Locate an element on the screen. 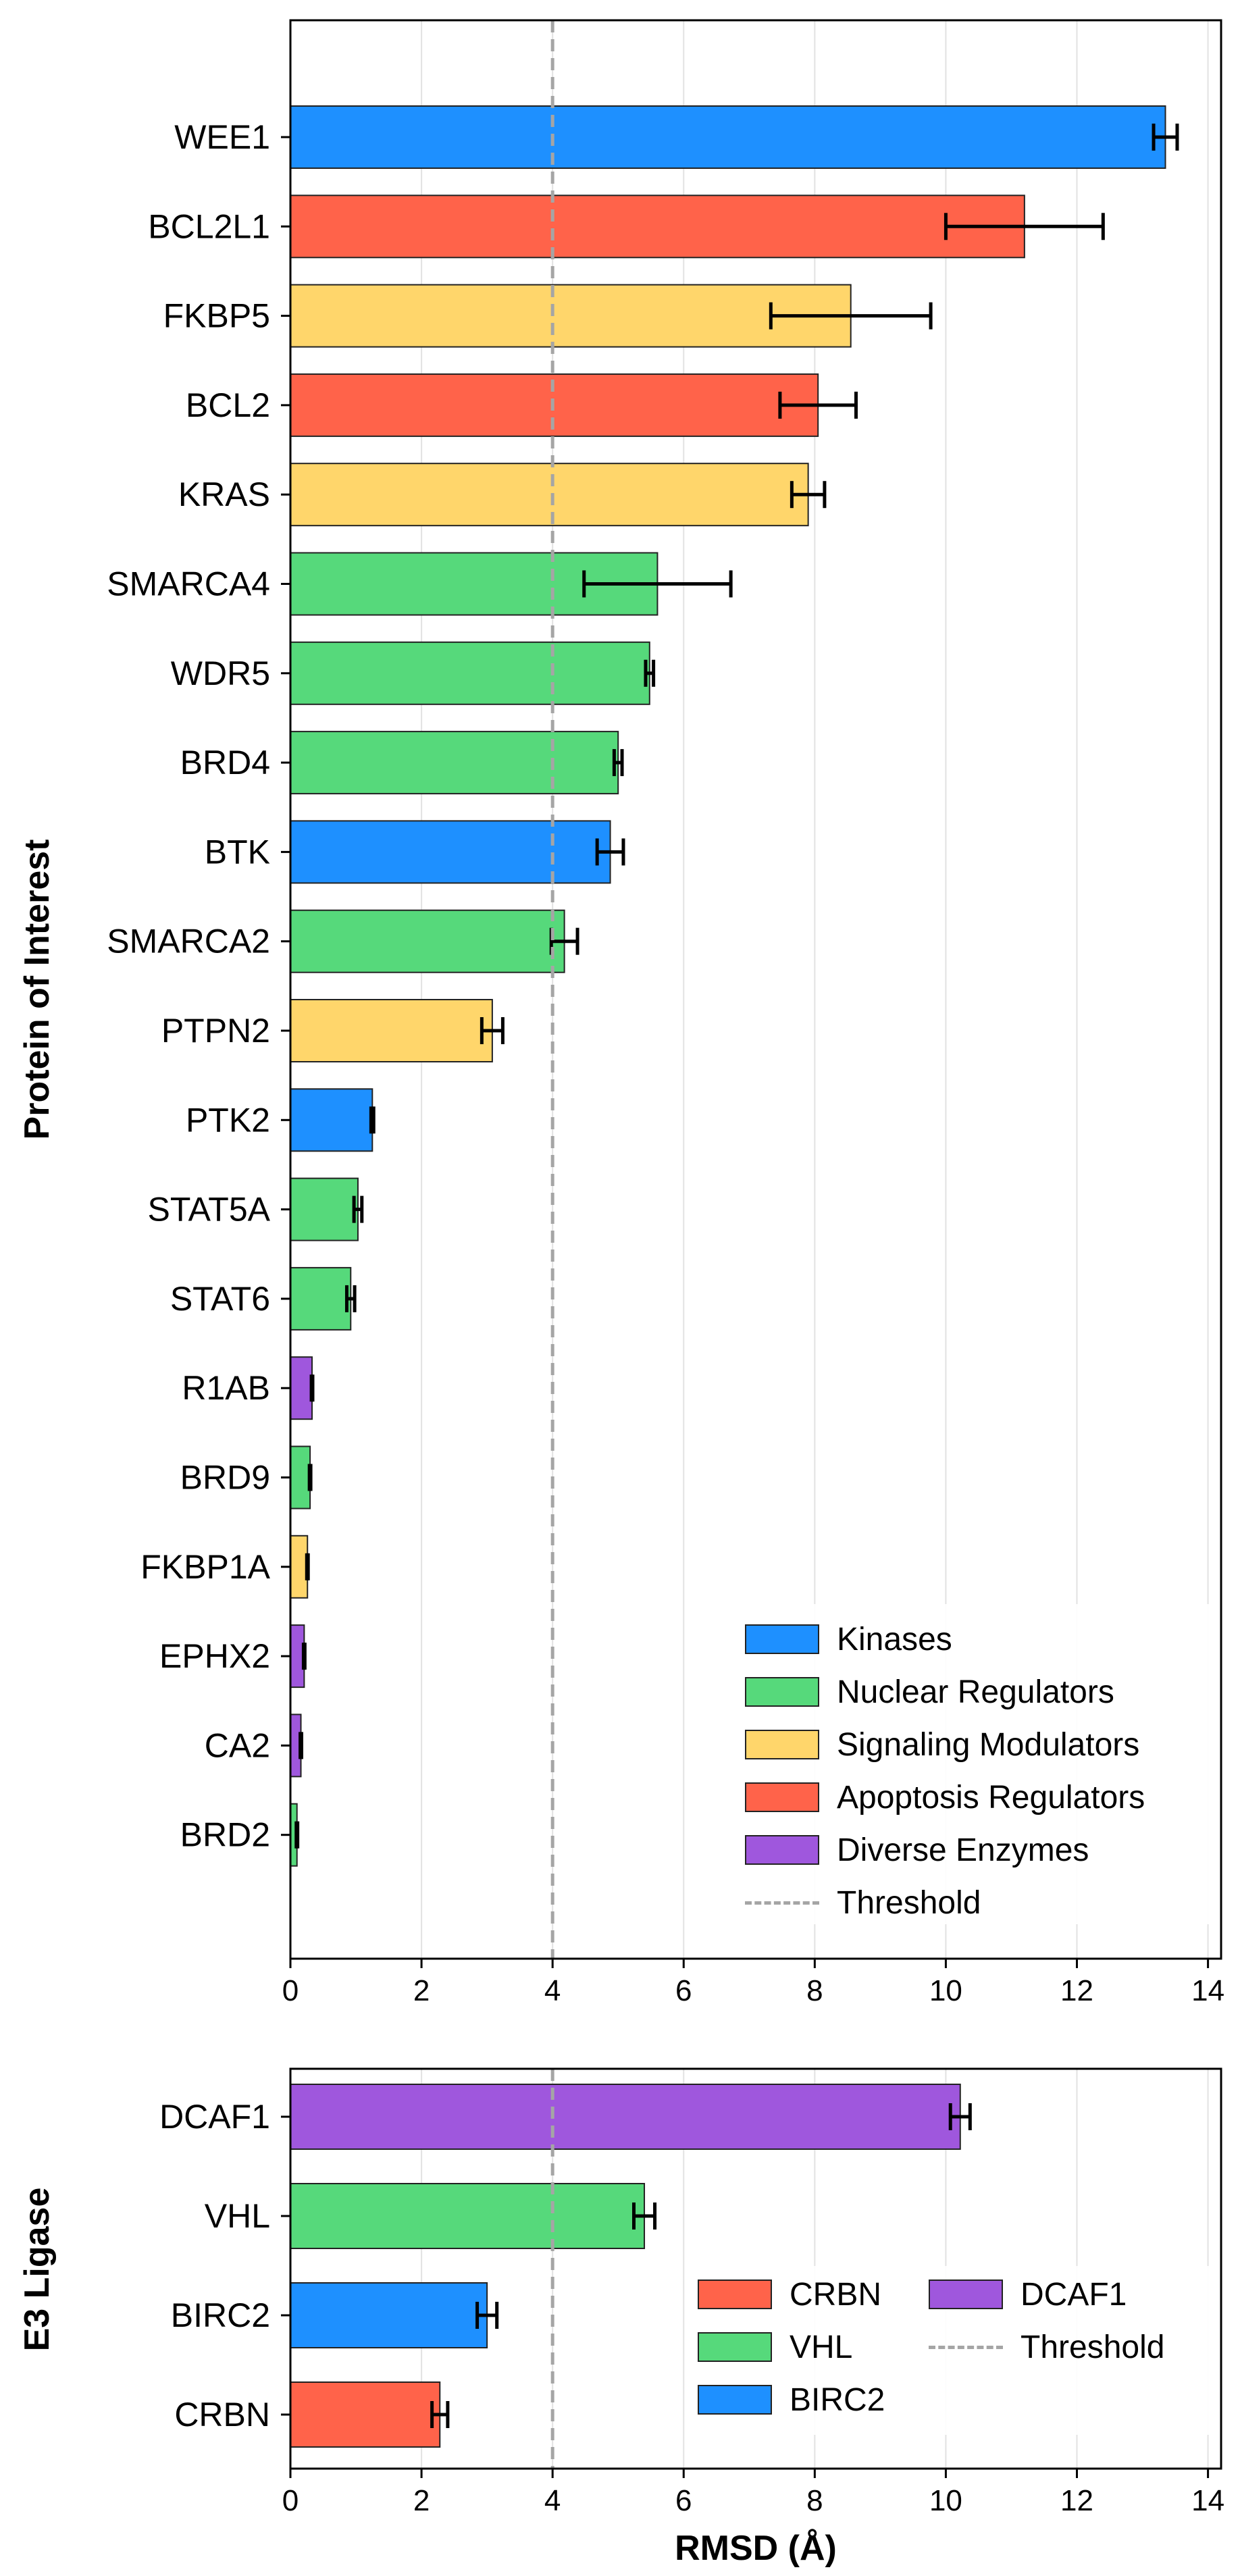  poi-x-tick-label: 4 is located at coordinates (552, 1991).